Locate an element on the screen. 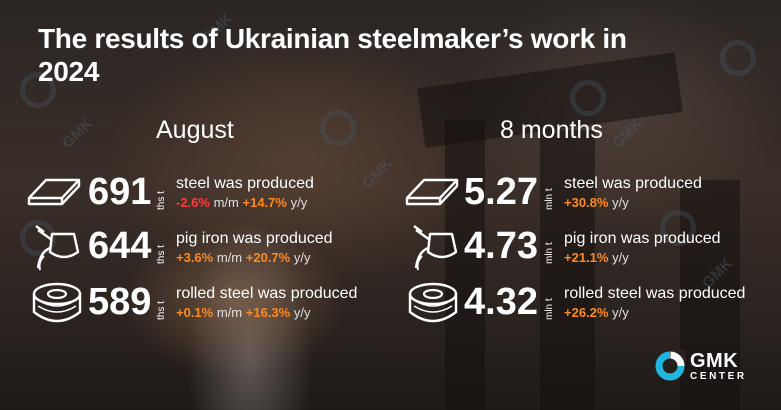 The width and height of the screenshot is (781, 410). change-mm: +3.6% is located at coordinates (195, 257).